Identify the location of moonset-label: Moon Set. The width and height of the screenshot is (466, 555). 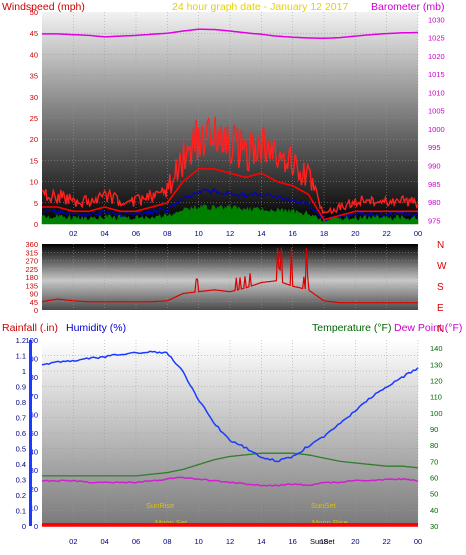
(171, 522).